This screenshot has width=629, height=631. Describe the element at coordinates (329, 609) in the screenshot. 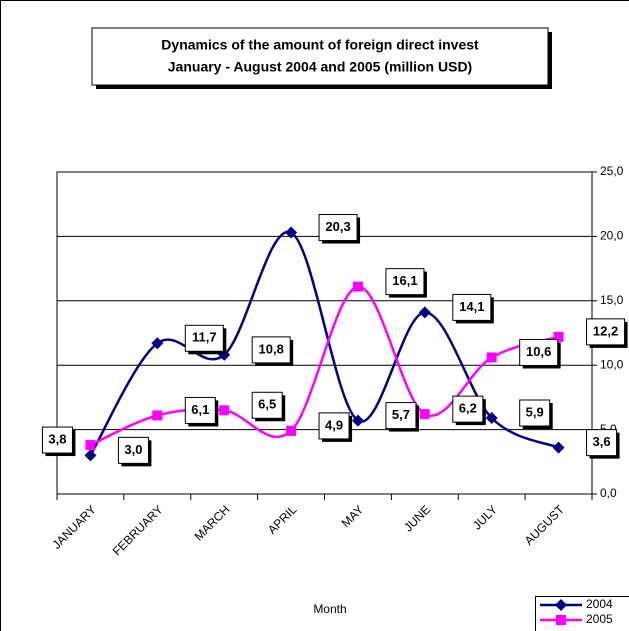

I see `x-axis-label: Month` at that location.